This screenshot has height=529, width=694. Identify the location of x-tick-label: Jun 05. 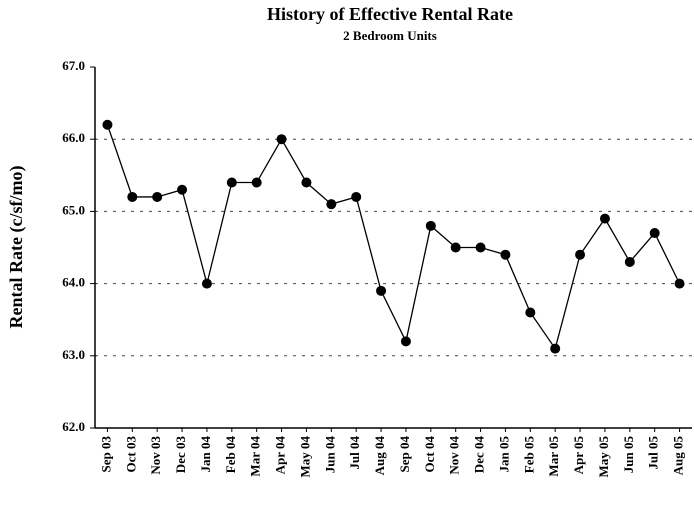
(628, 455).